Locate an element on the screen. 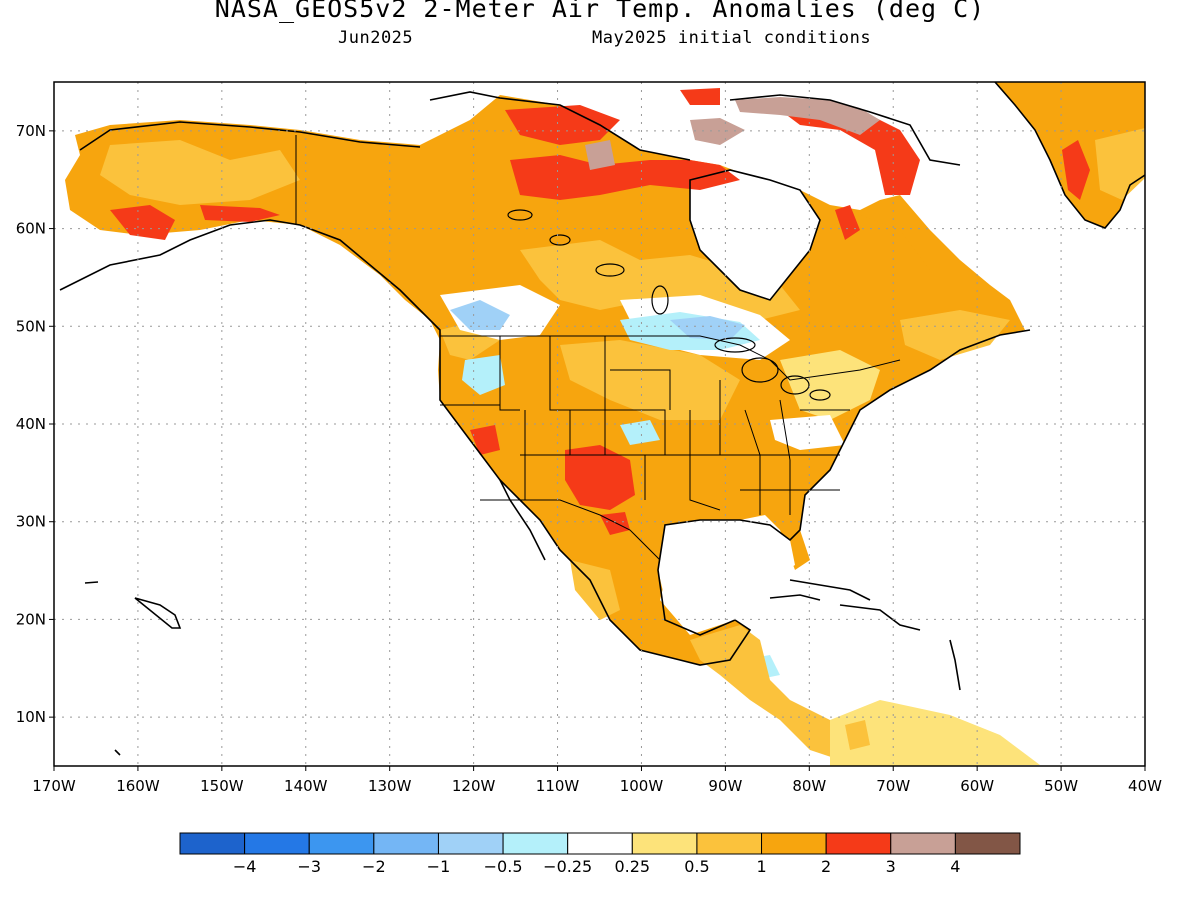 The image size is (1200, 900). colorbar-label: −0.25 is located at coordinates (567, 866).